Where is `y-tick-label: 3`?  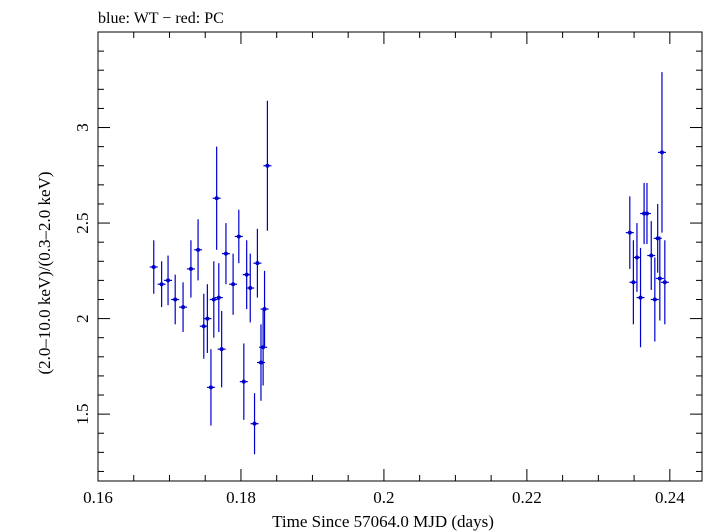 y-tick-label: 3 is located at coordinates (82, 127).